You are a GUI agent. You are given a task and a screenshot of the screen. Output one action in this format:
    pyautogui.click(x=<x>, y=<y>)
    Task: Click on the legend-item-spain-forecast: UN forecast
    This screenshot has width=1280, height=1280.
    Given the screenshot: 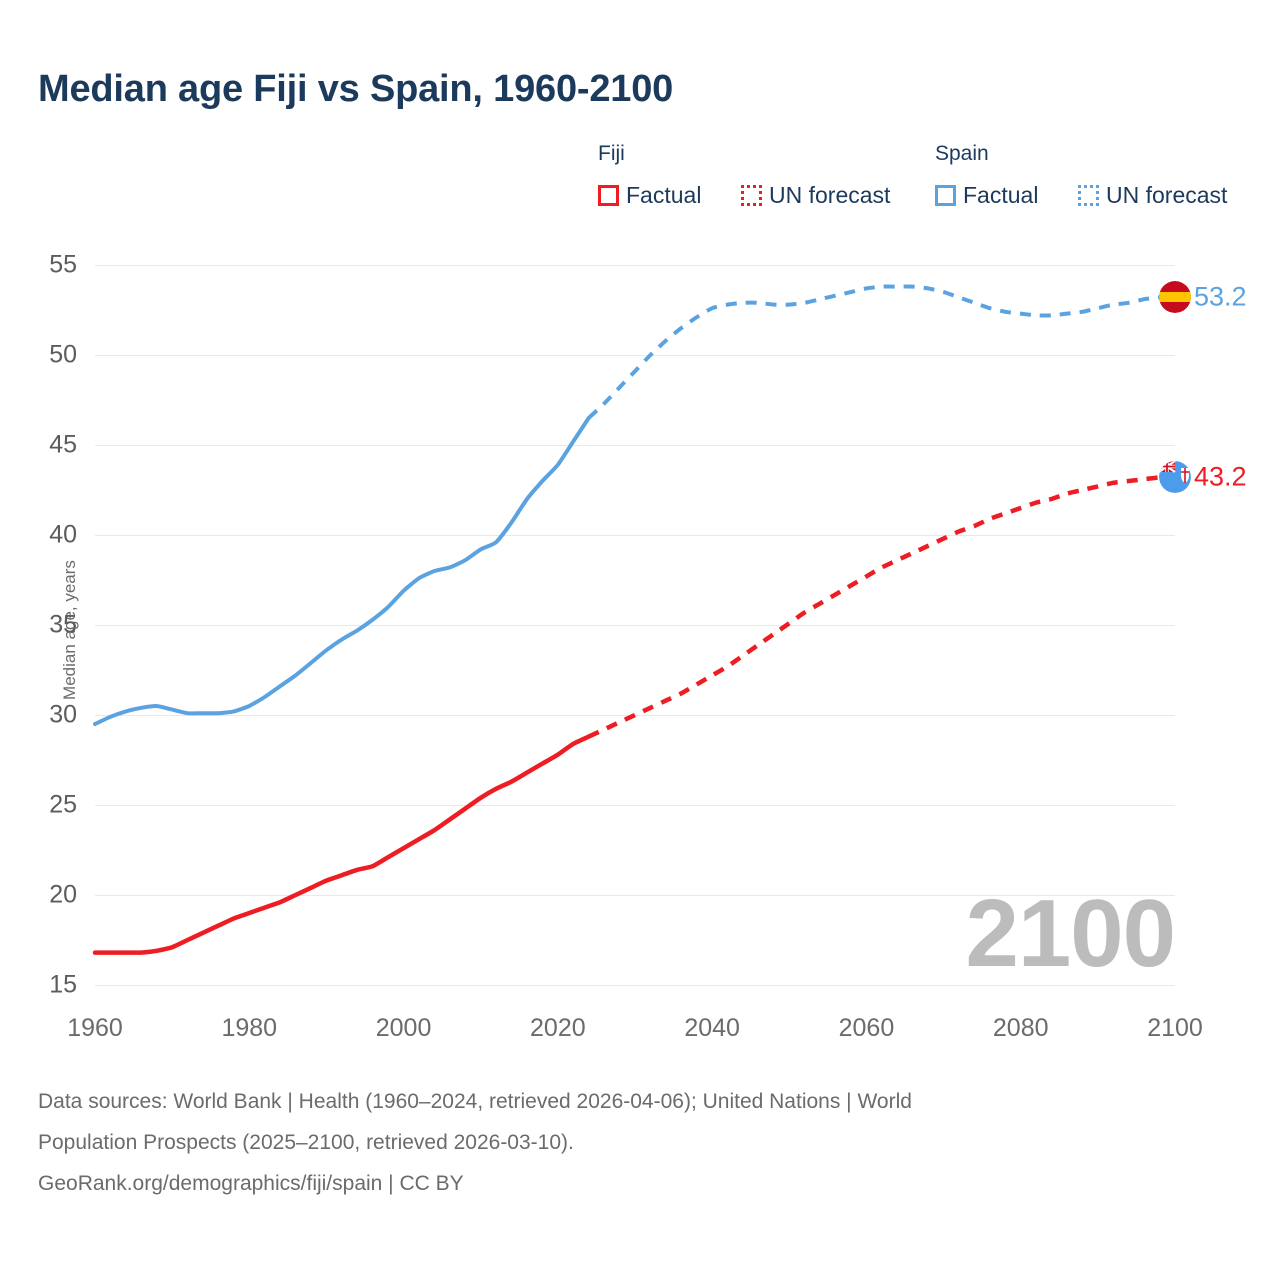 What is the action you would take?
    pyautogui.click(x=1152, y=195)
    